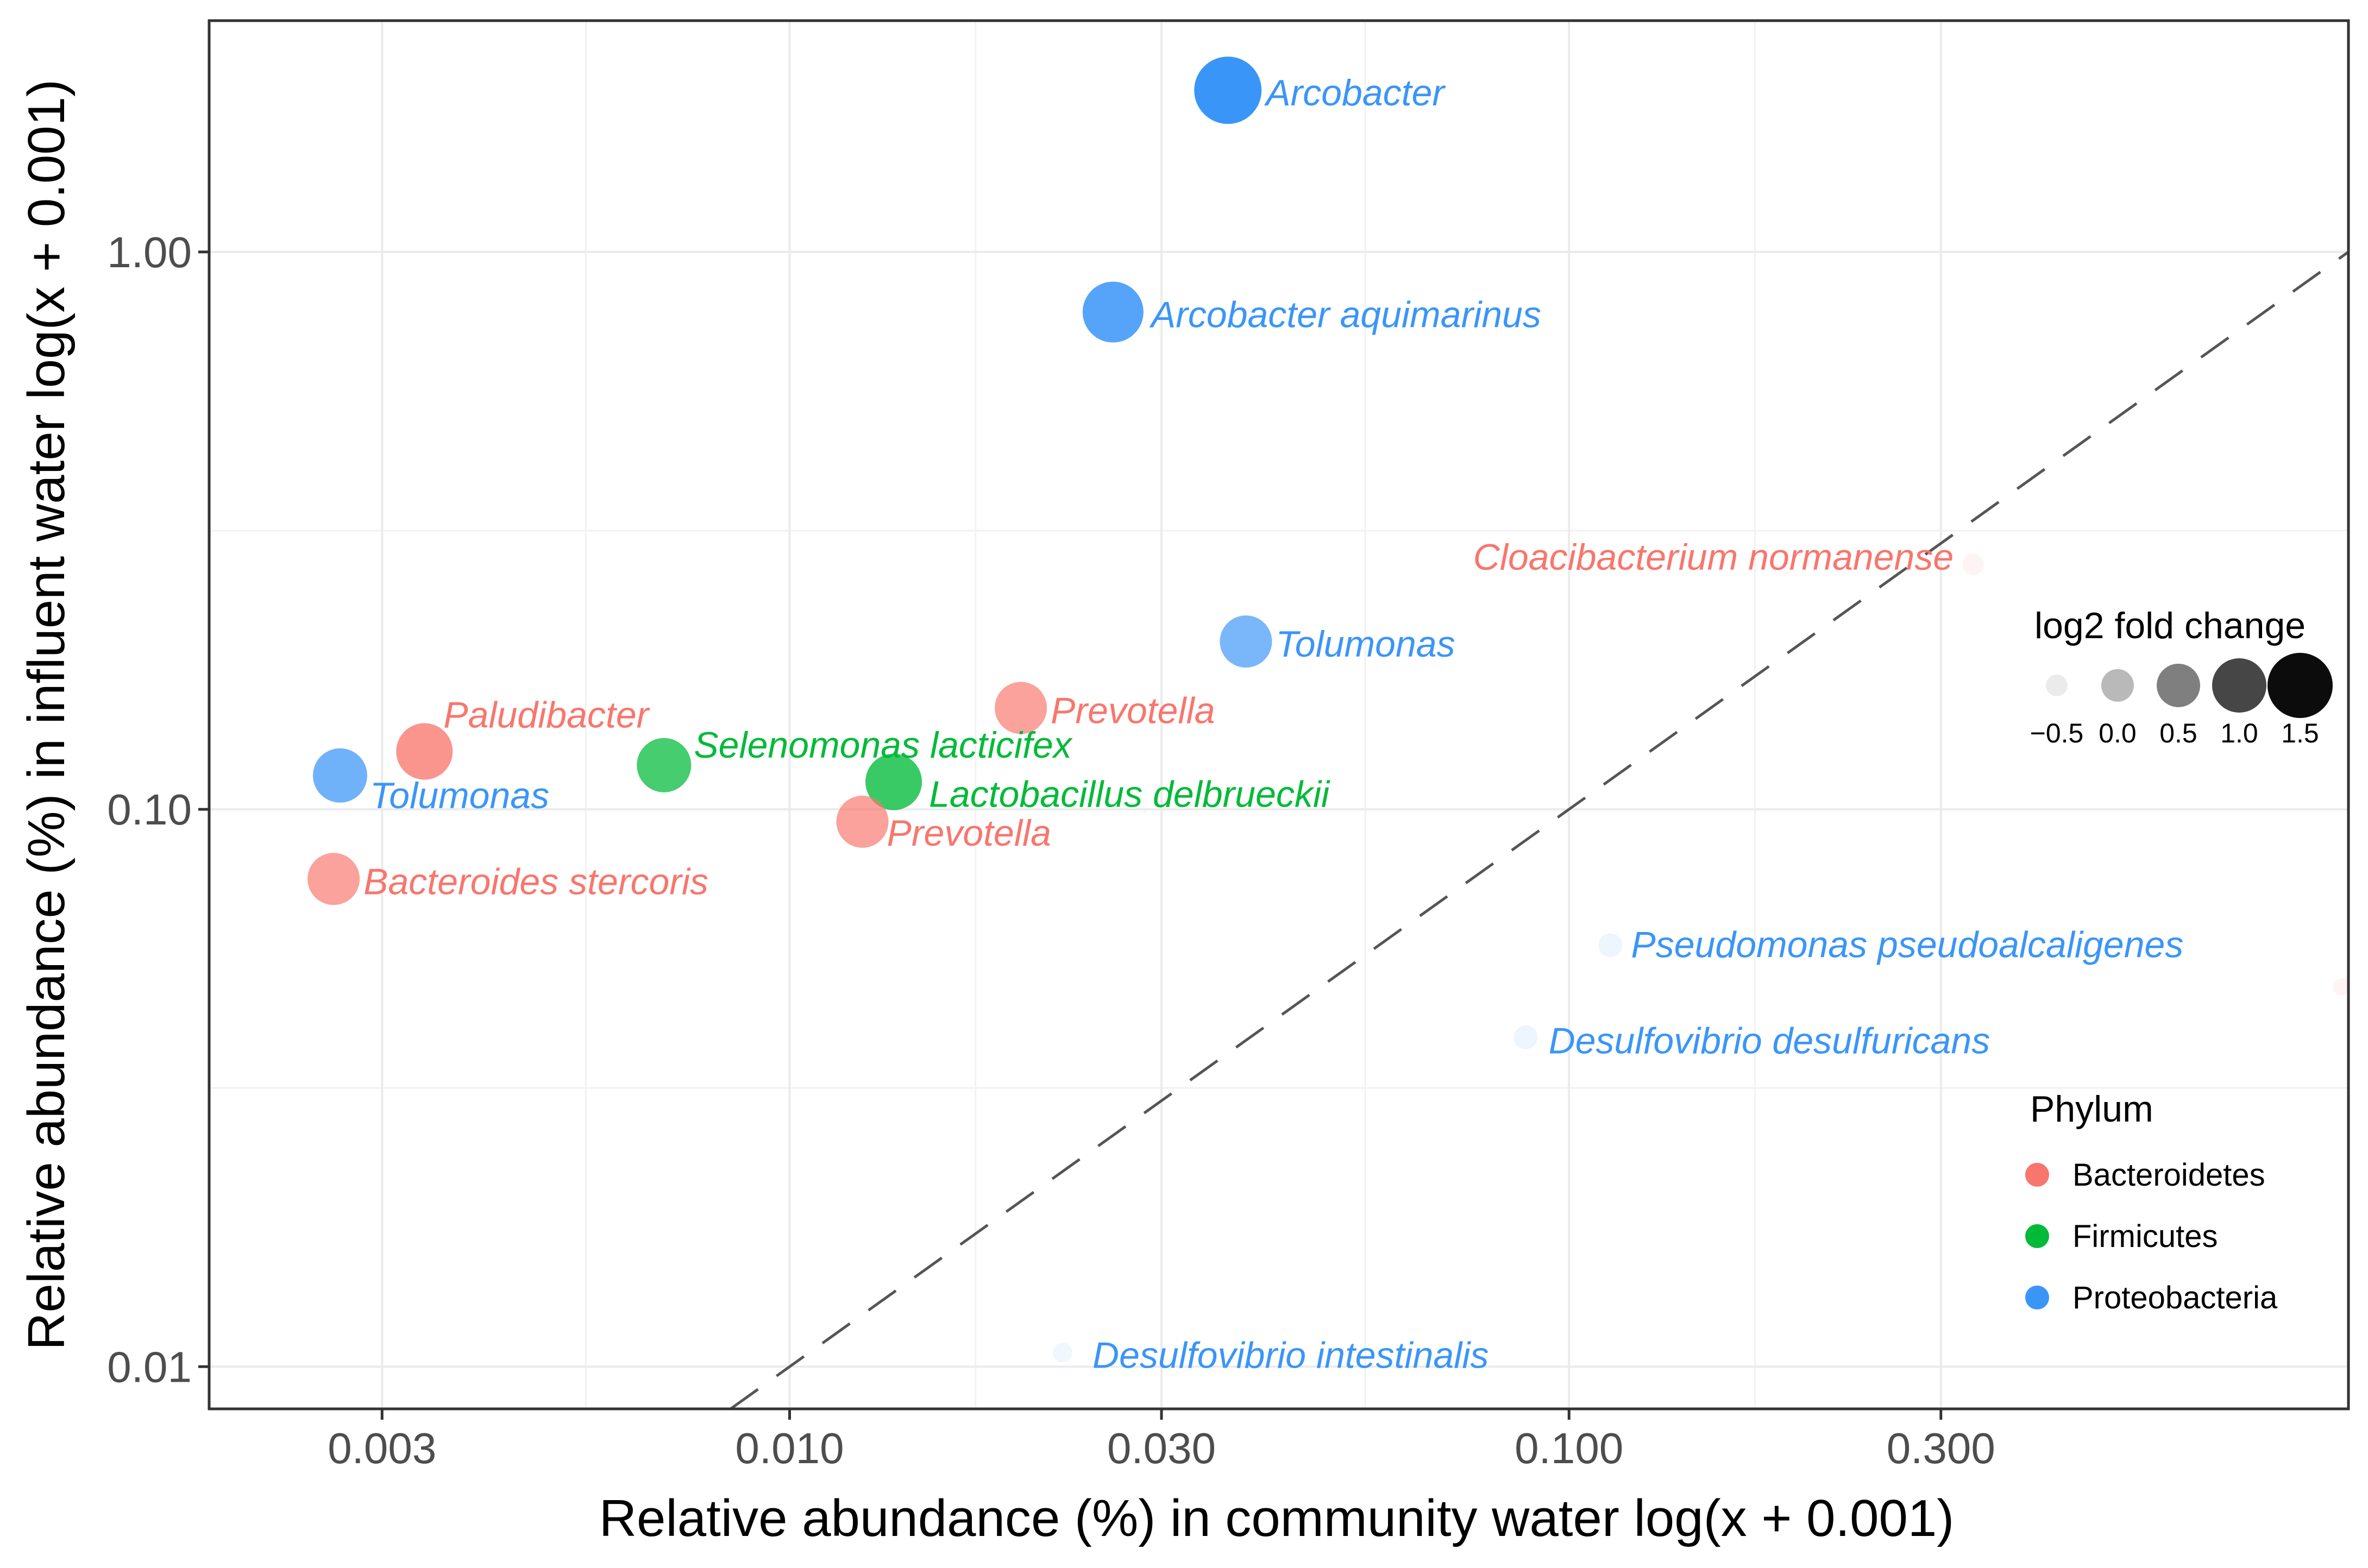 The width and height of the screenshot is (2368, 1568). Describe the element at coordinates (546, 715) in the screenshot. I see `point-label: Paludibacter` at that location.